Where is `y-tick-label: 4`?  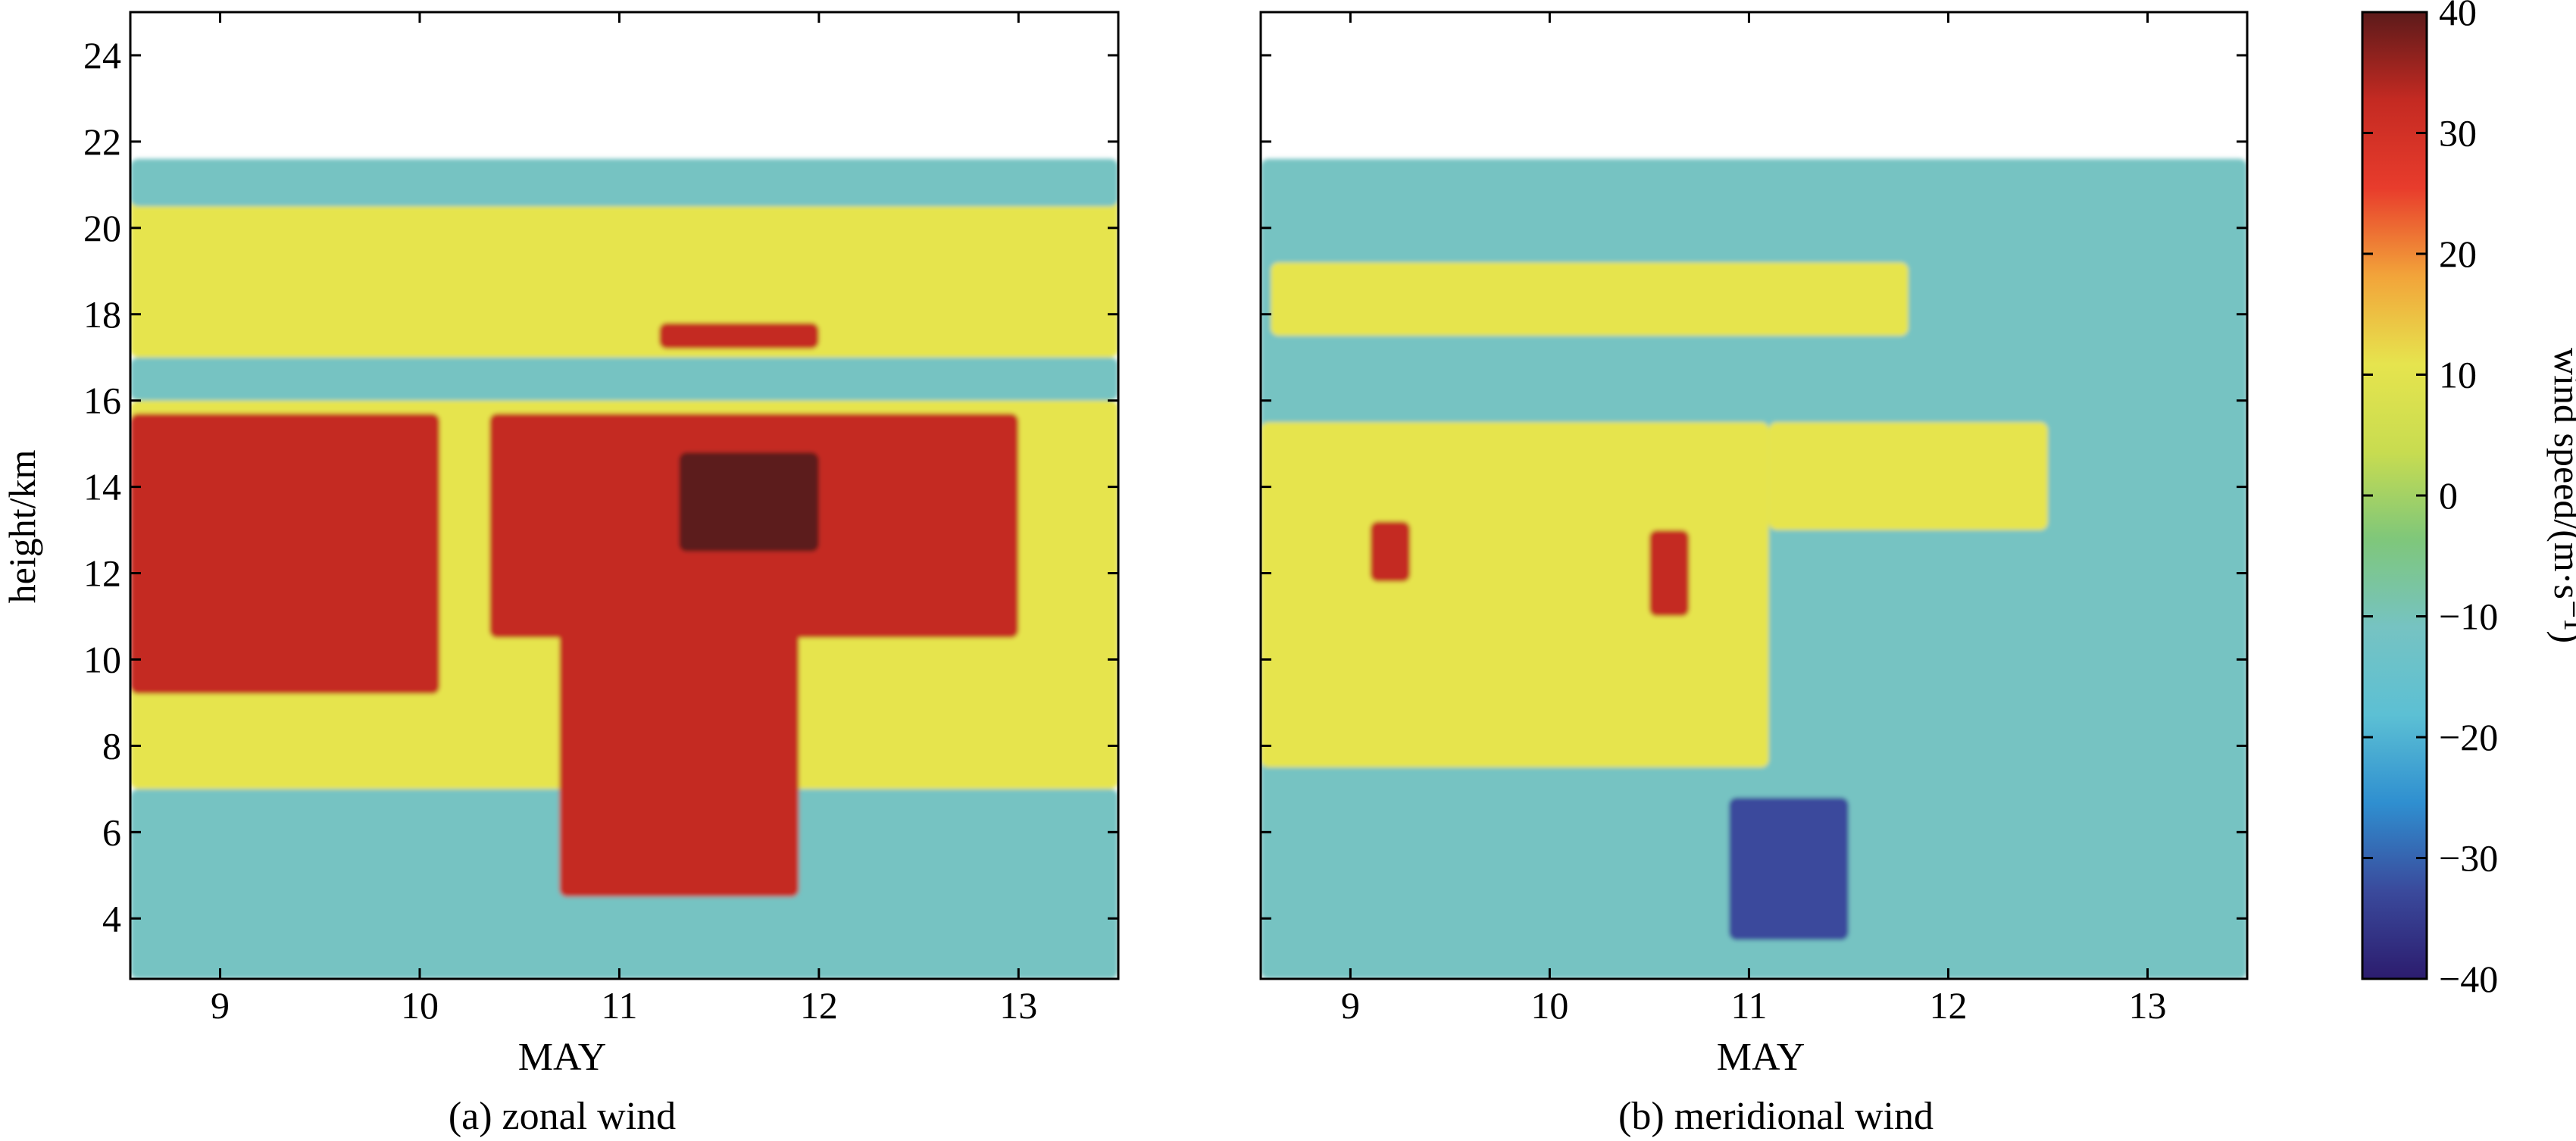 y-tick-label: 4 is located at coordinates (112, 918).